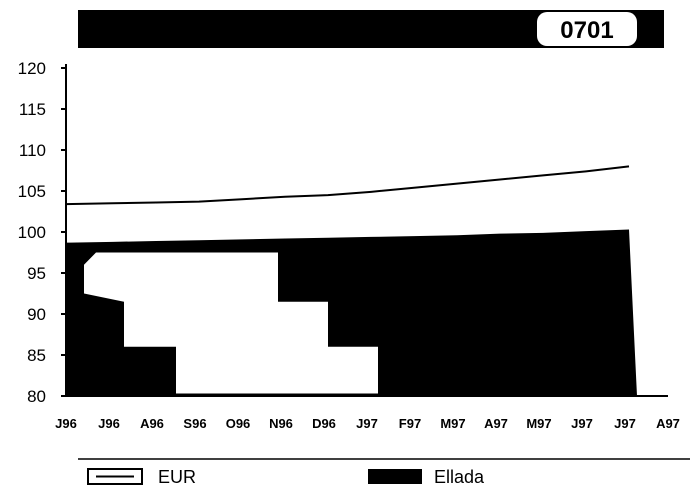  Describe the element at coordinates (459, 477) in the screenshot. I see `legend-label-ellada: Ellada` at that location.